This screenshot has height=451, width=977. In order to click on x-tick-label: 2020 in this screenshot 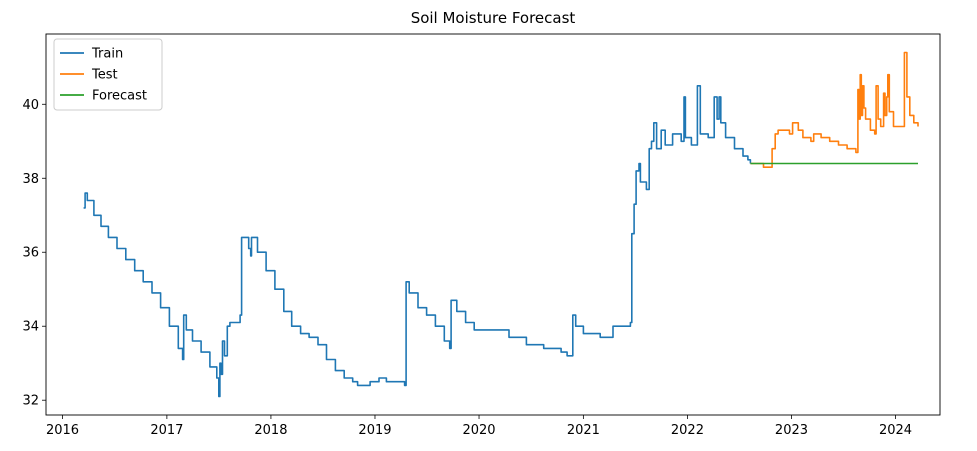, I will do `click(478, 430)`.